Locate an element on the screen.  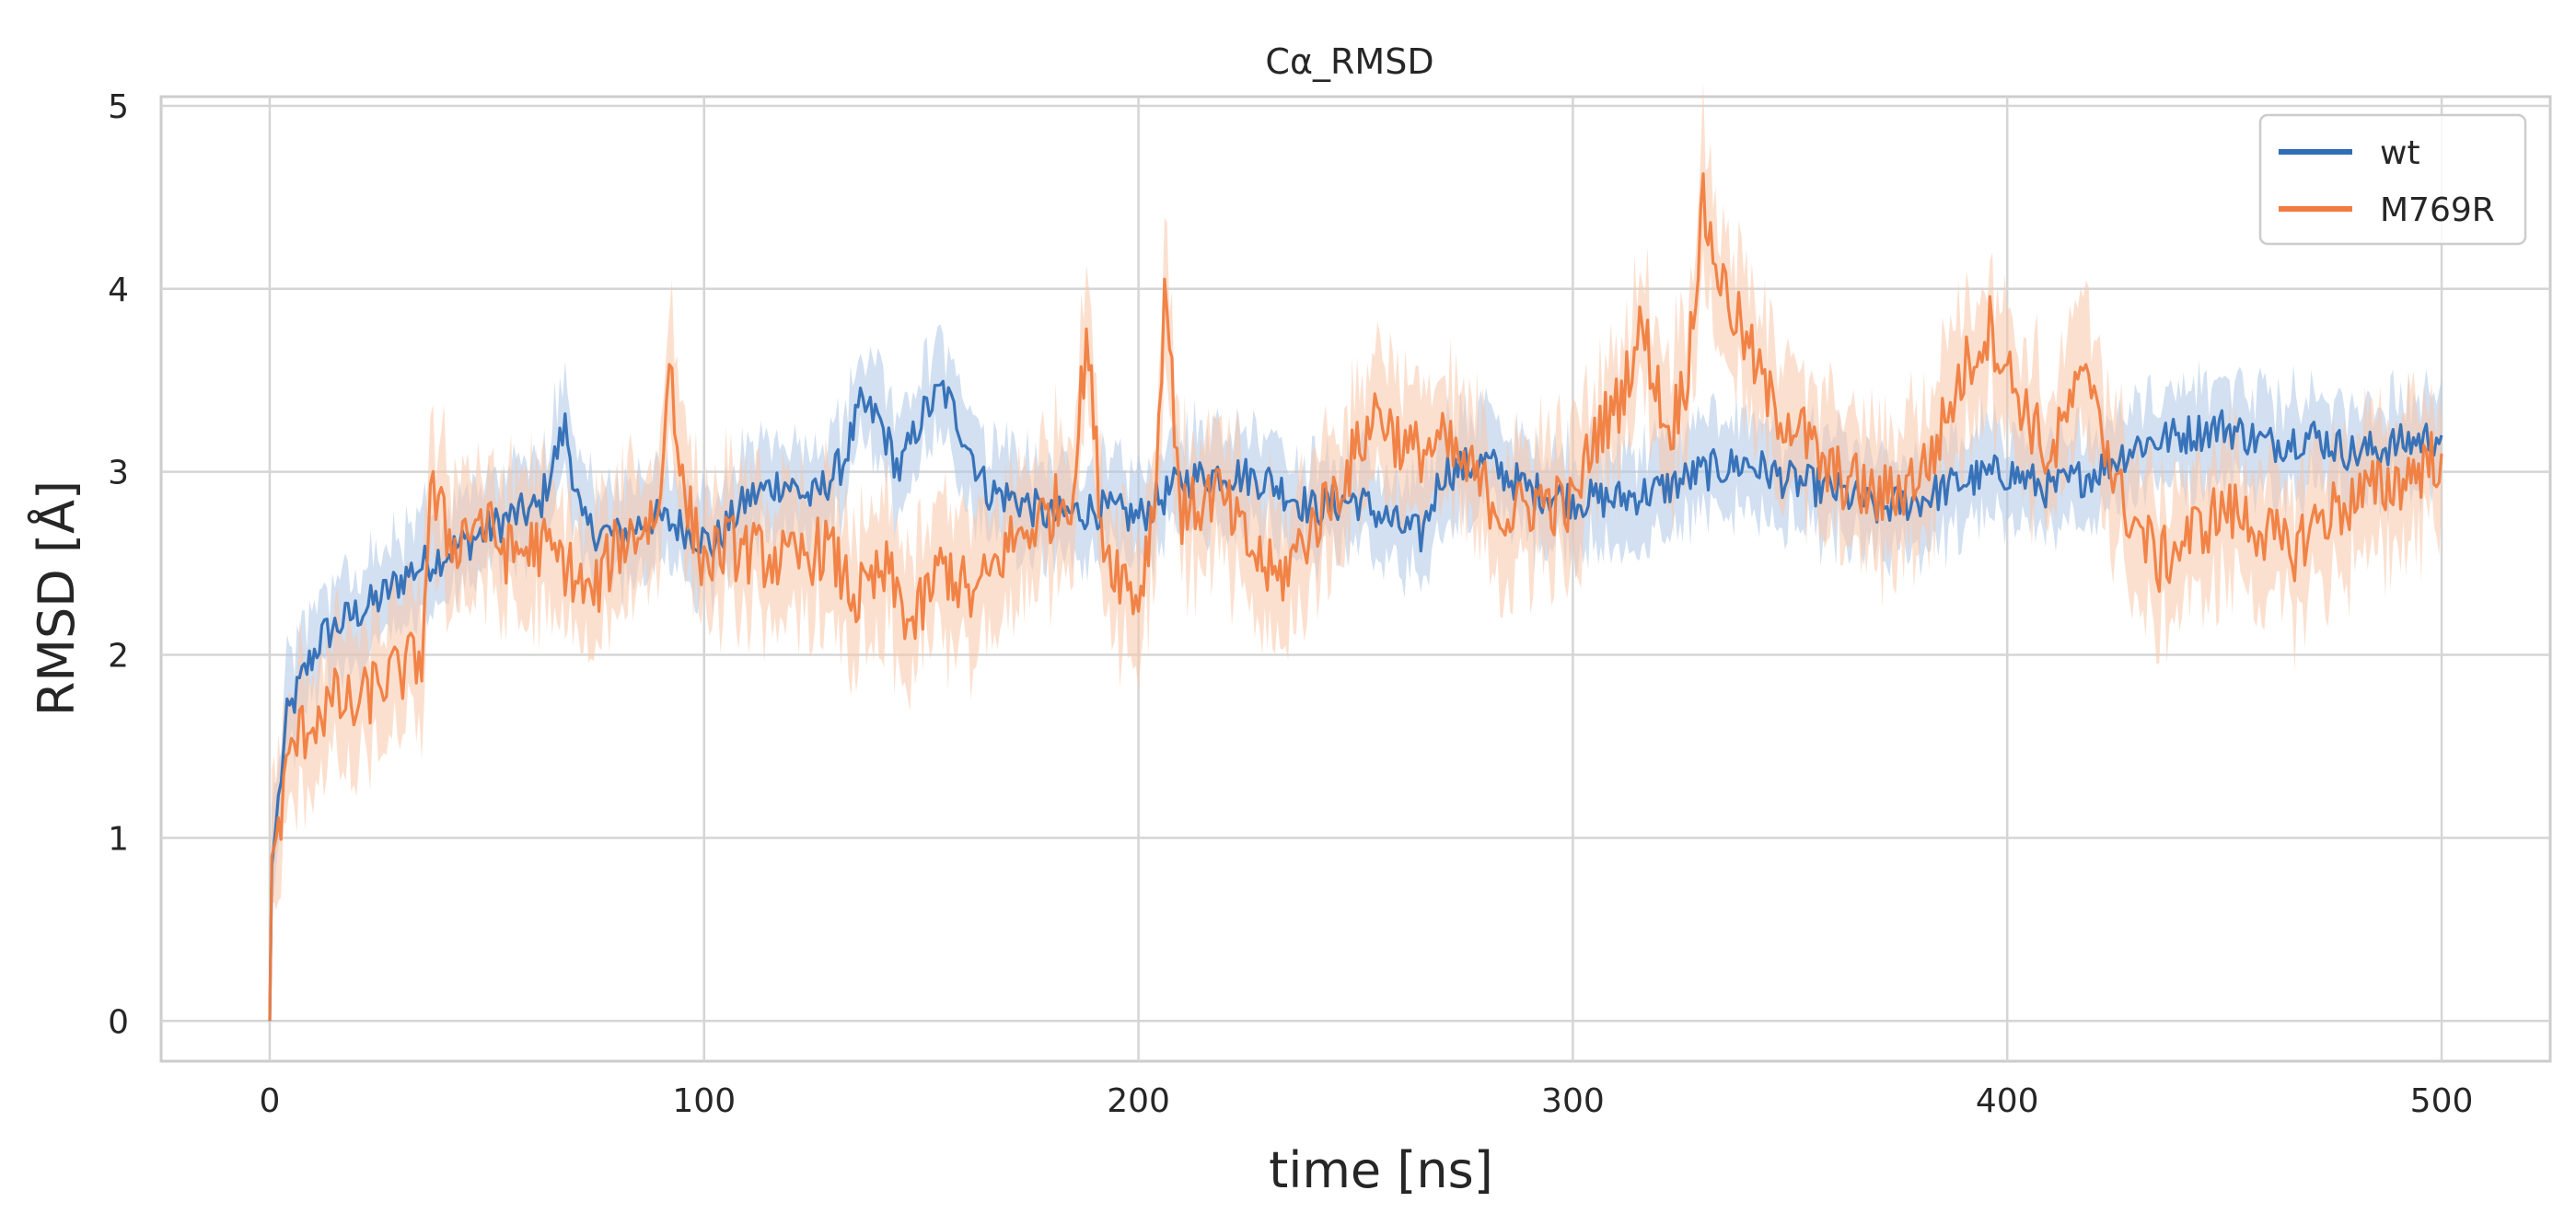
legend-label-wt: wt is located at coordinates (2400, 153).